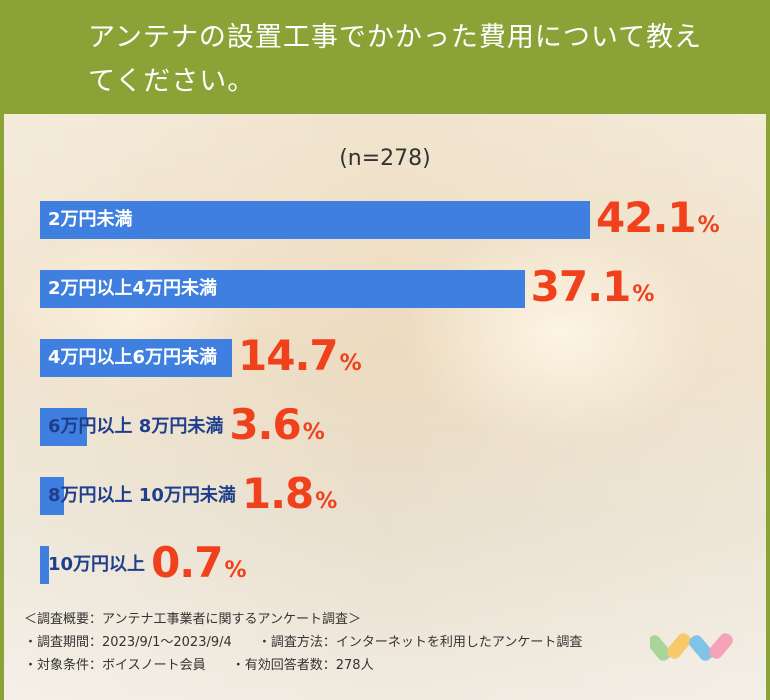 The width and height of the screenshot is (770, 700). What do you see at coordinates (133, 288) in the screenshot?
I see `bar-label: 2万円以上4万円未満` at bounding box center [133, 288].